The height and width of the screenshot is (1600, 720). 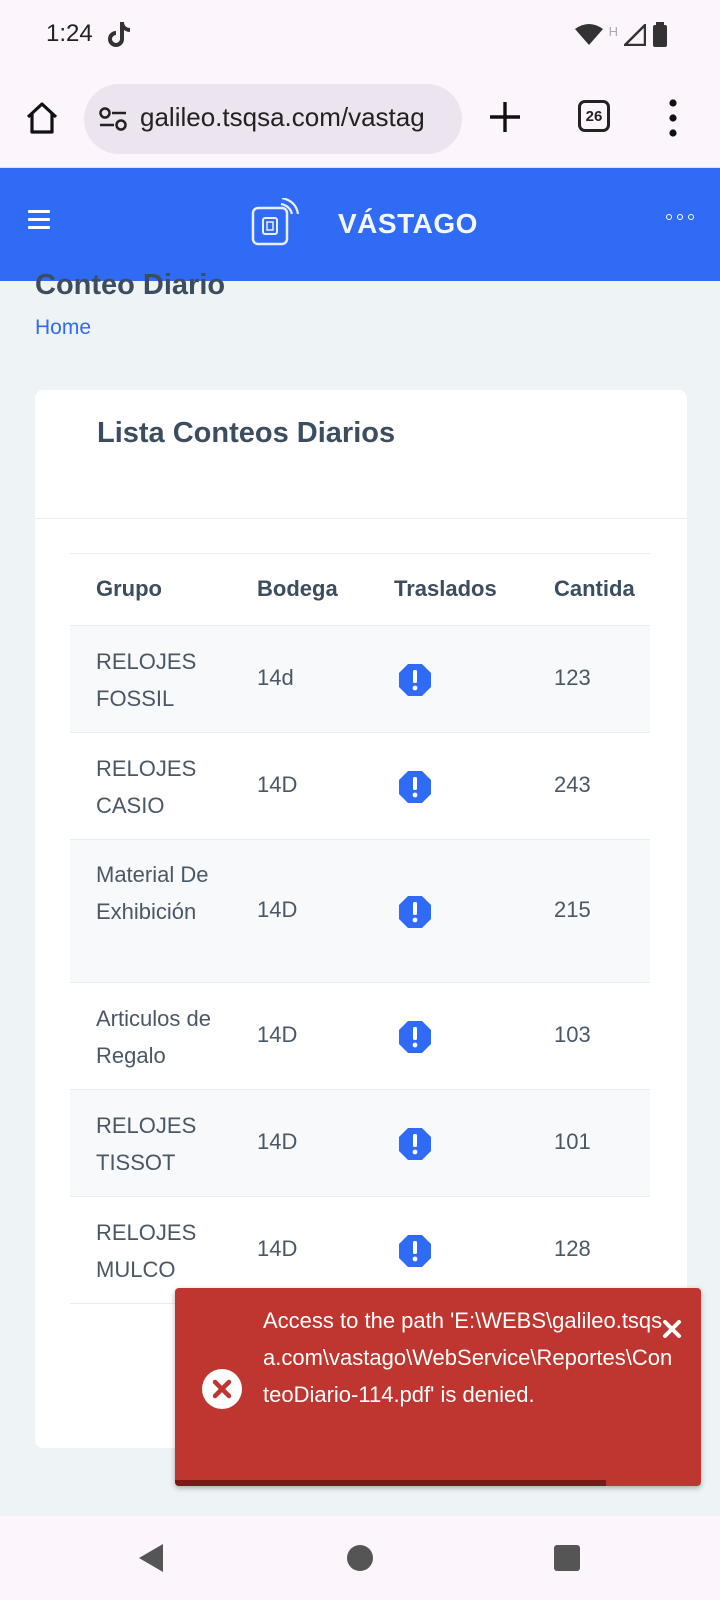 I want to click on app-header: VÁSTAGO, so click(x=360, y=224).